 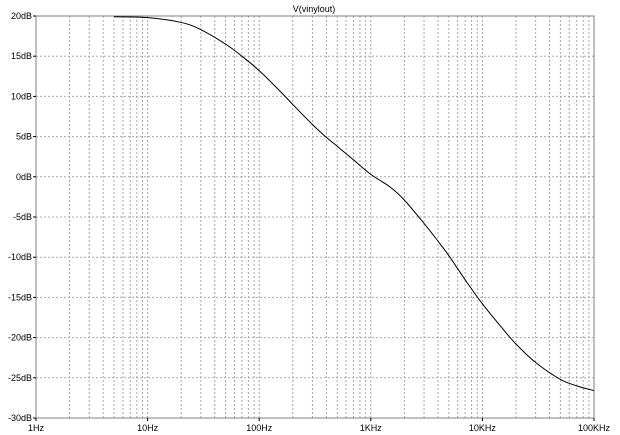 I want to click on chart-title: V(vinylout), so click(x=314, y=9).